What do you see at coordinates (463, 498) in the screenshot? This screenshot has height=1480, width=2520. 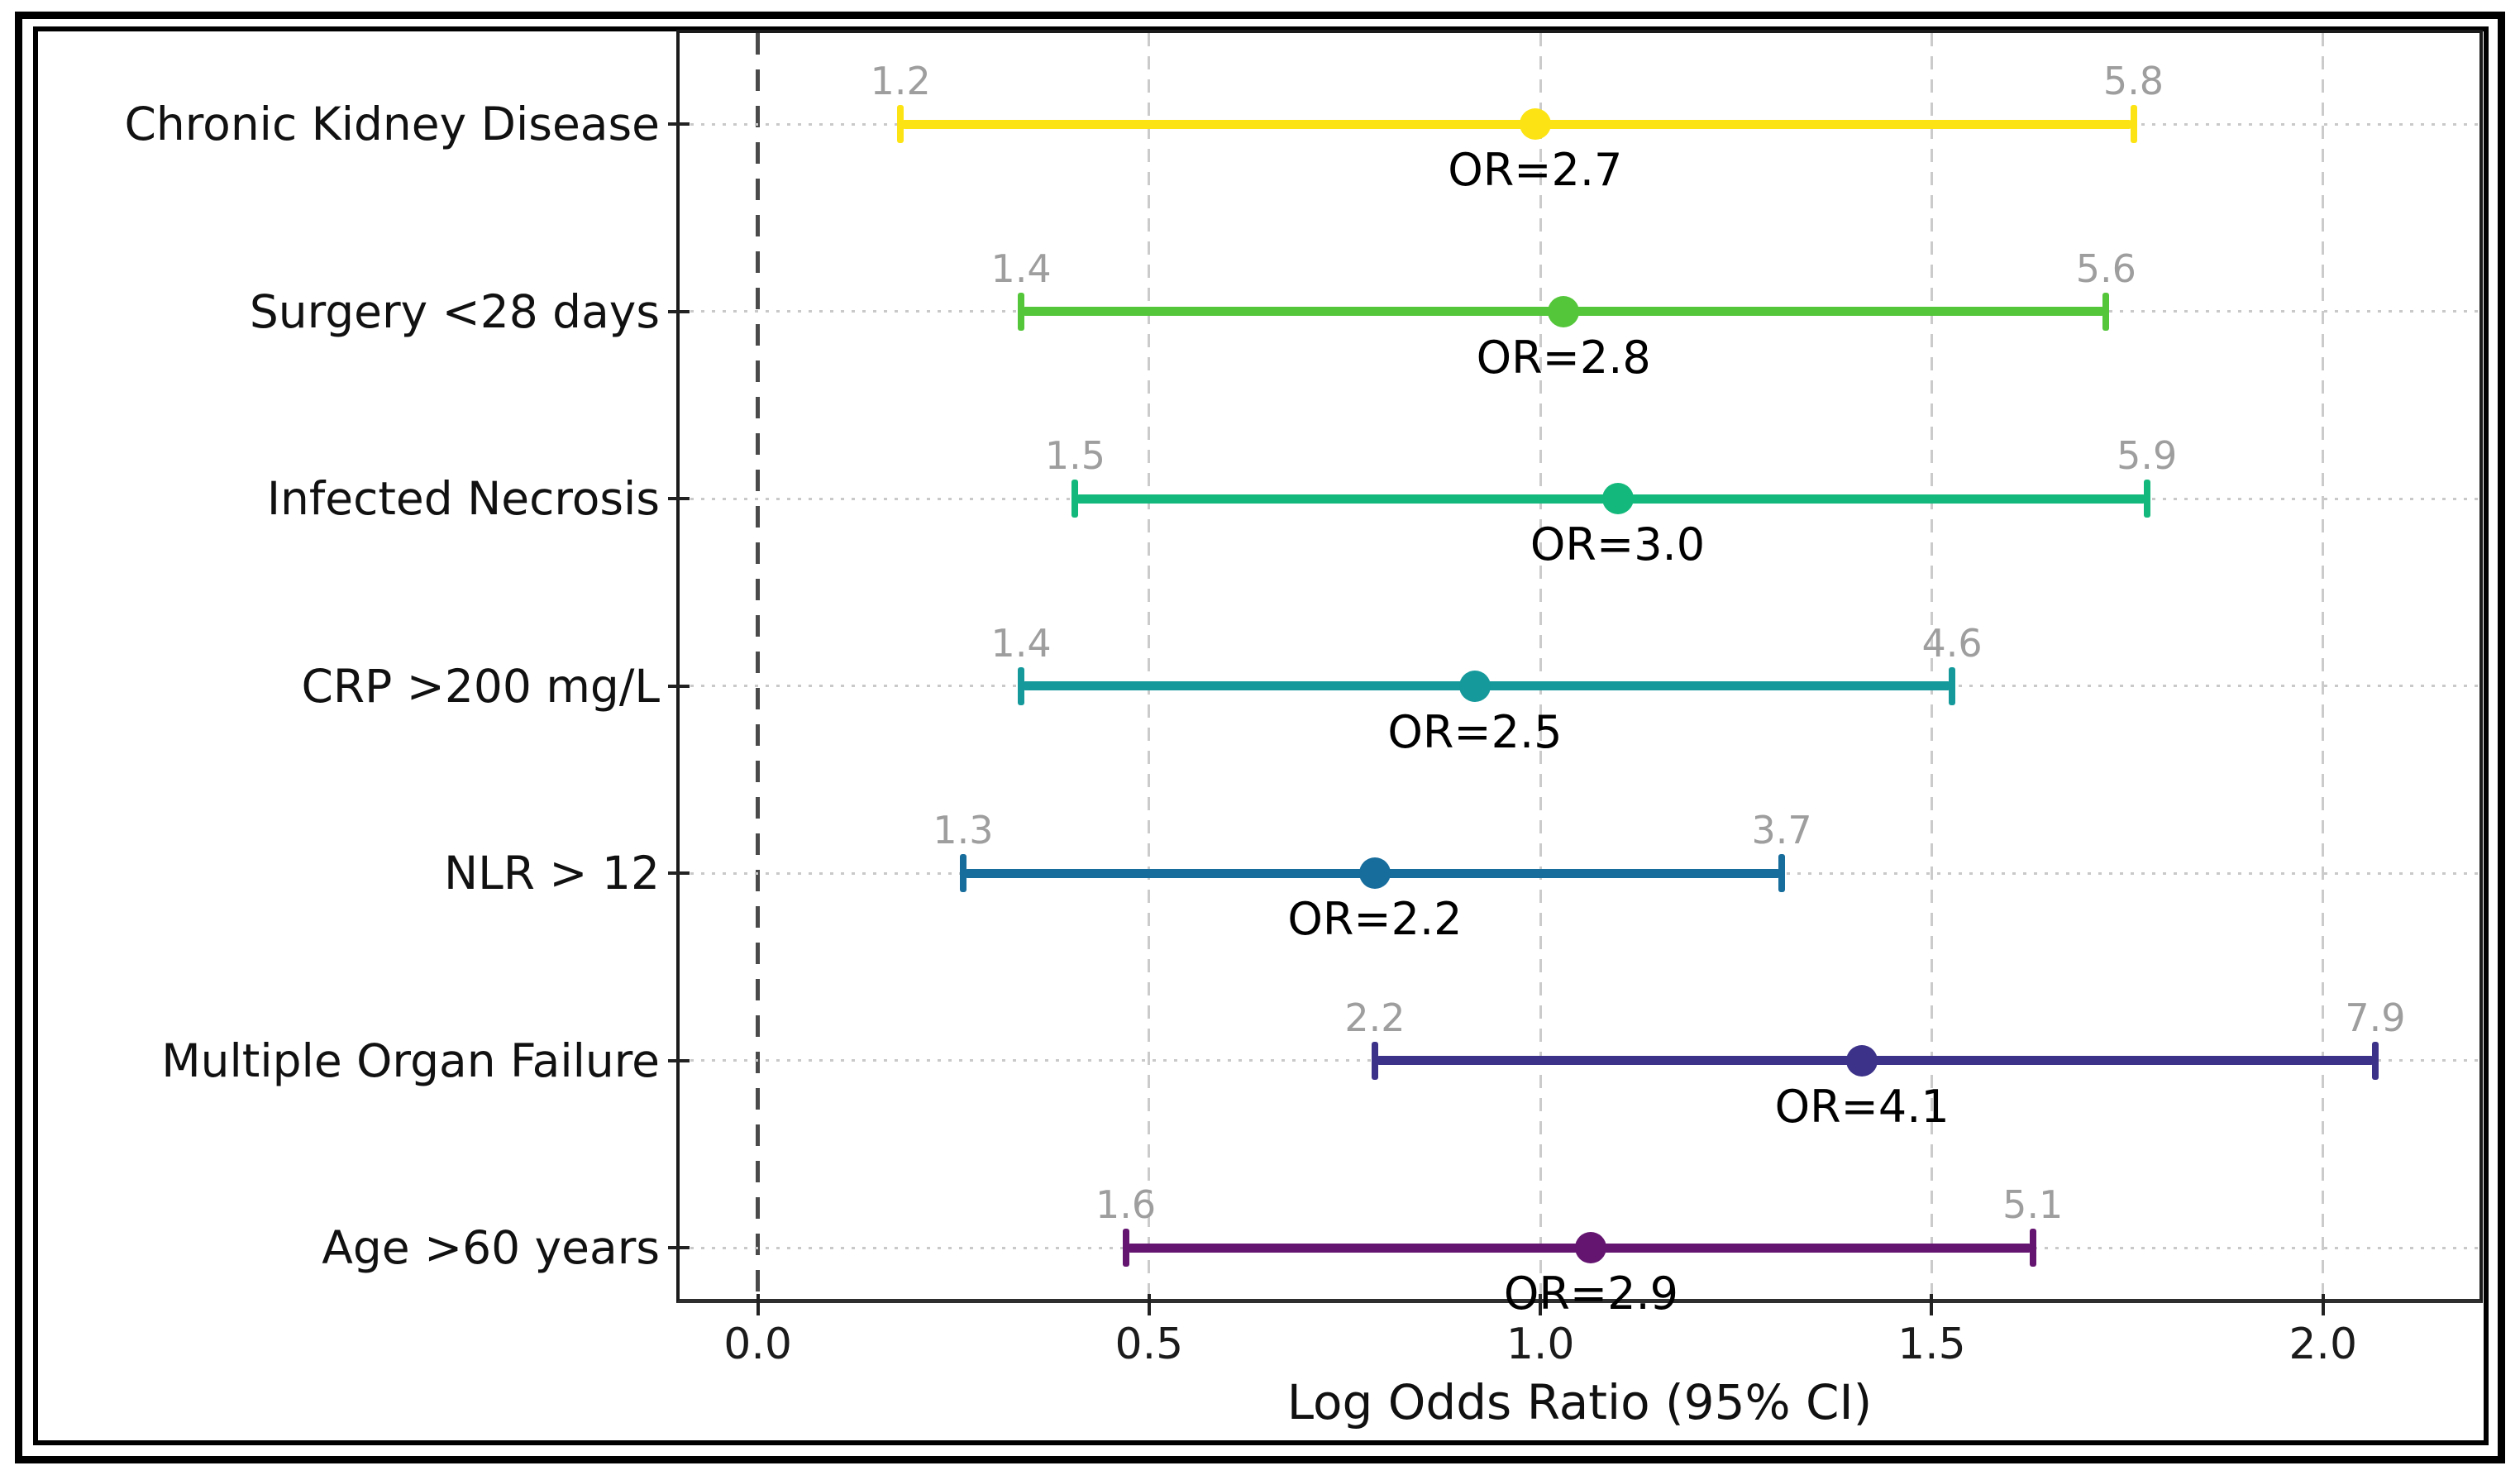 I see `category-label: Infected Necrosis` at bounding box center [463, 498].